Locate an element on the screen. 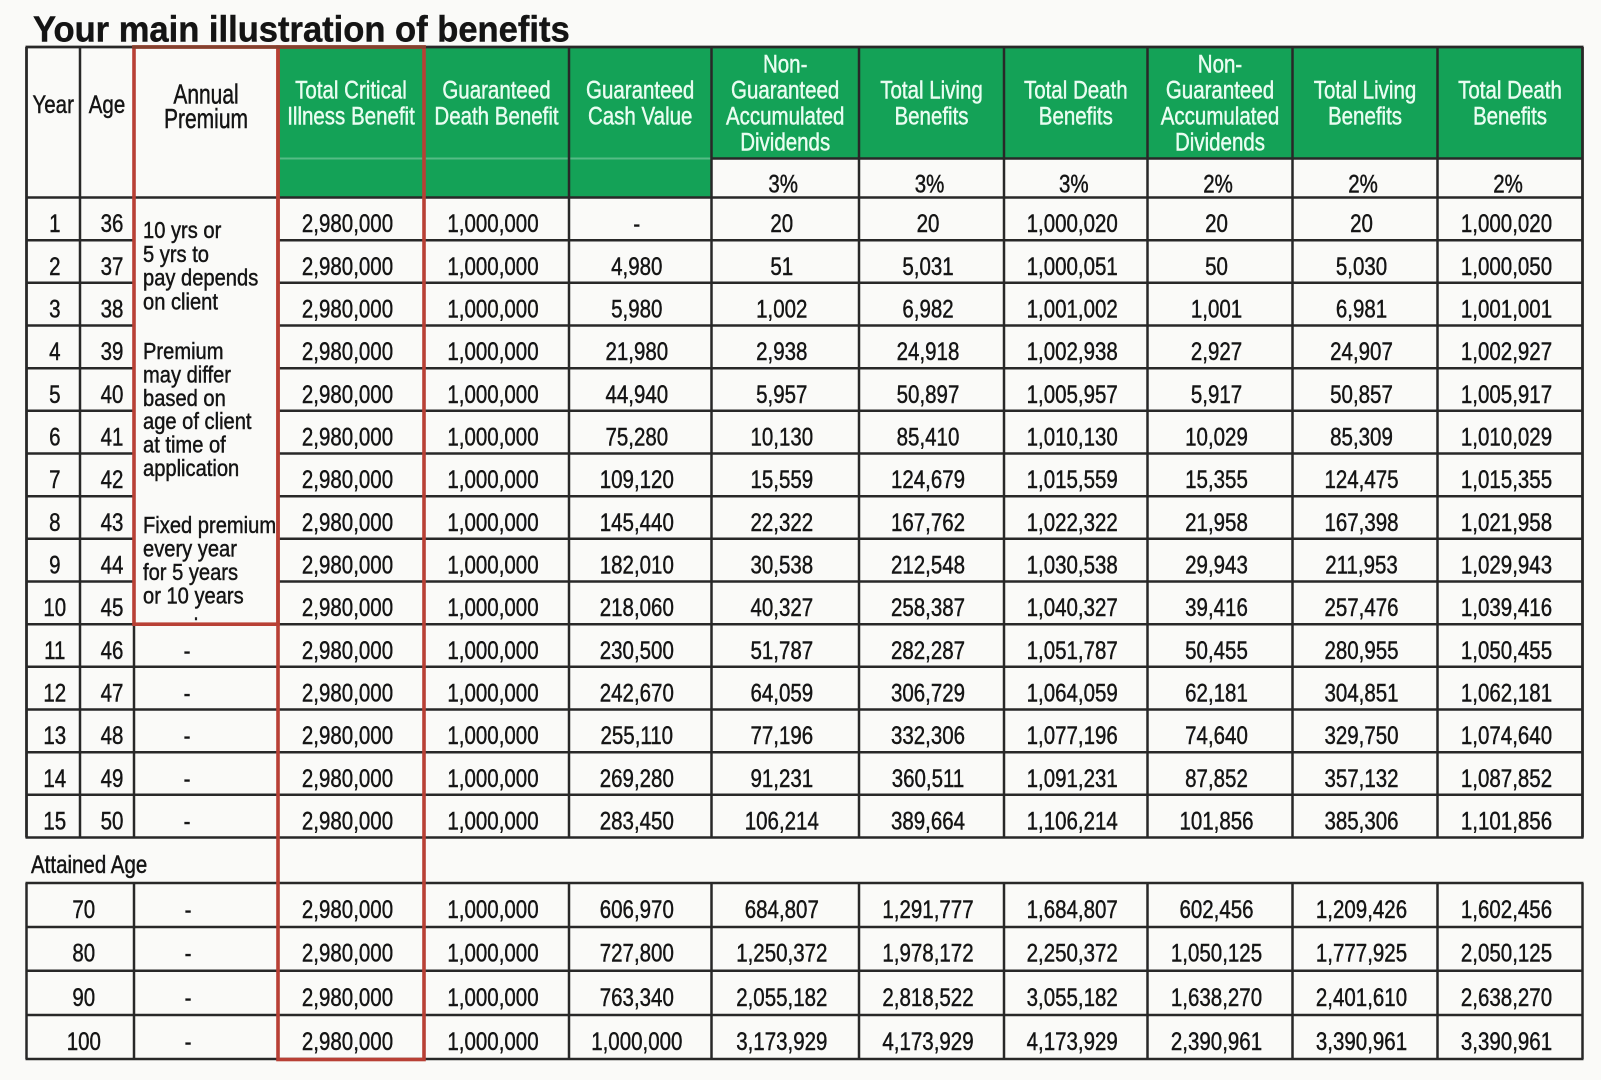 The image size is (1601, 1080). svg-text: 1,002,938 is located at coordinates (1072, 351).